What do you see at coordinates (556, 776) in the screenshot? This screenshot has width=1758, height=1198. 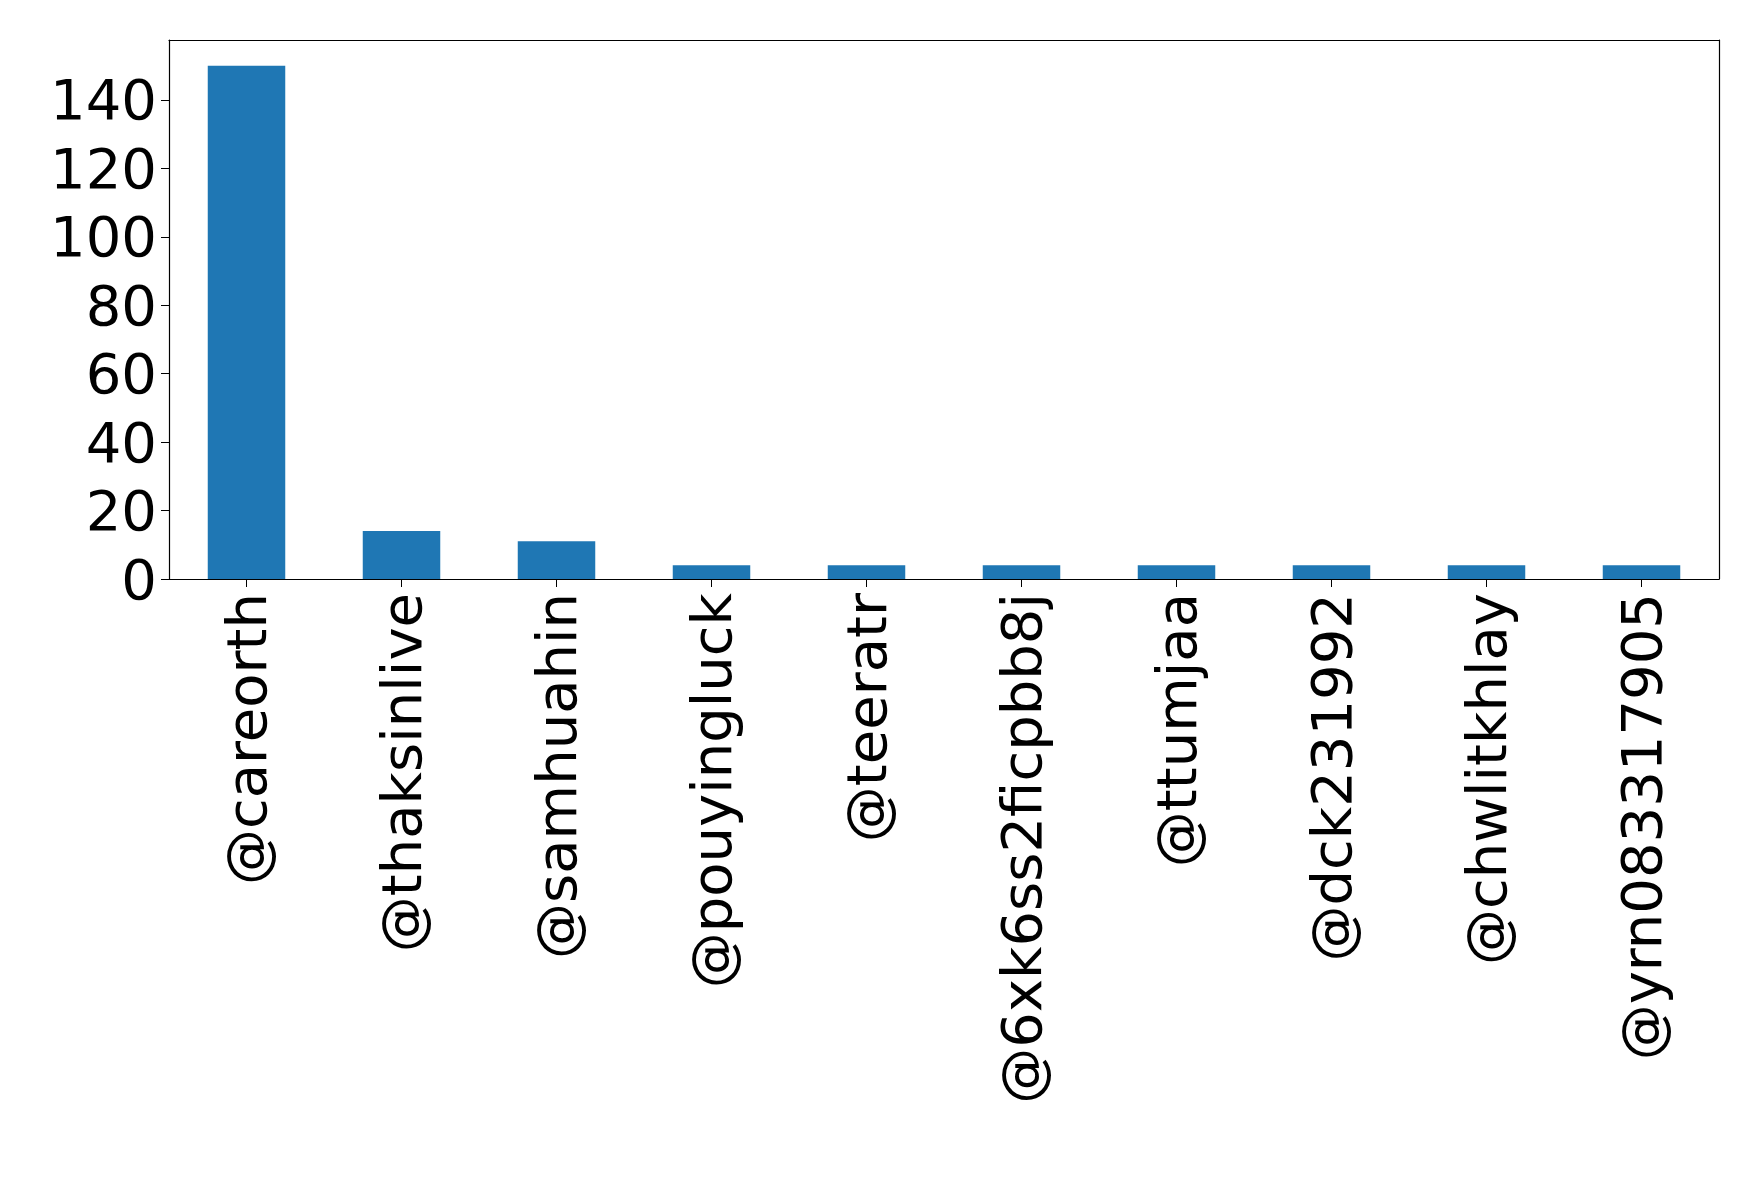 I see `x-tick-label: @samhuahin` at bounding box center [556, 776].